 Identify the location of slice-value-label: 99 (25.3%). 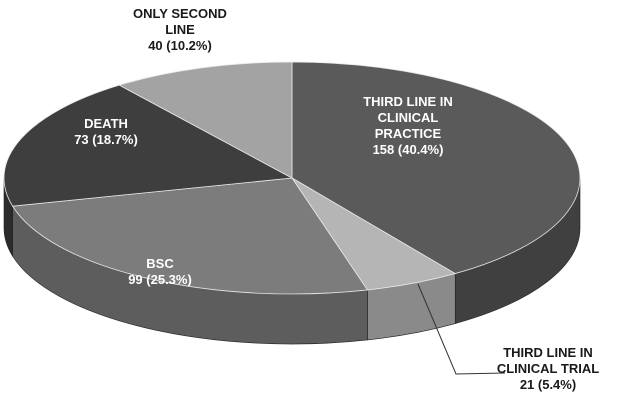
(160, 279).